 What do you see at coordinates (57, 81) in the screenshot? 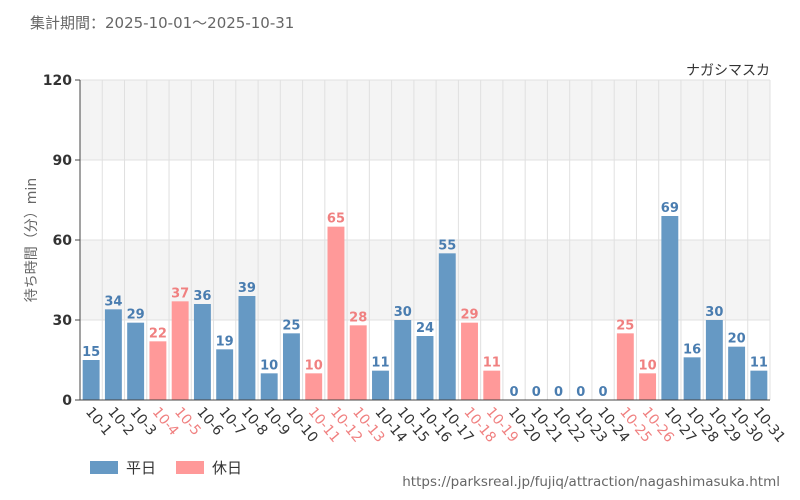
I see `y-tick-label: 120` at bounding box center [57, 81].